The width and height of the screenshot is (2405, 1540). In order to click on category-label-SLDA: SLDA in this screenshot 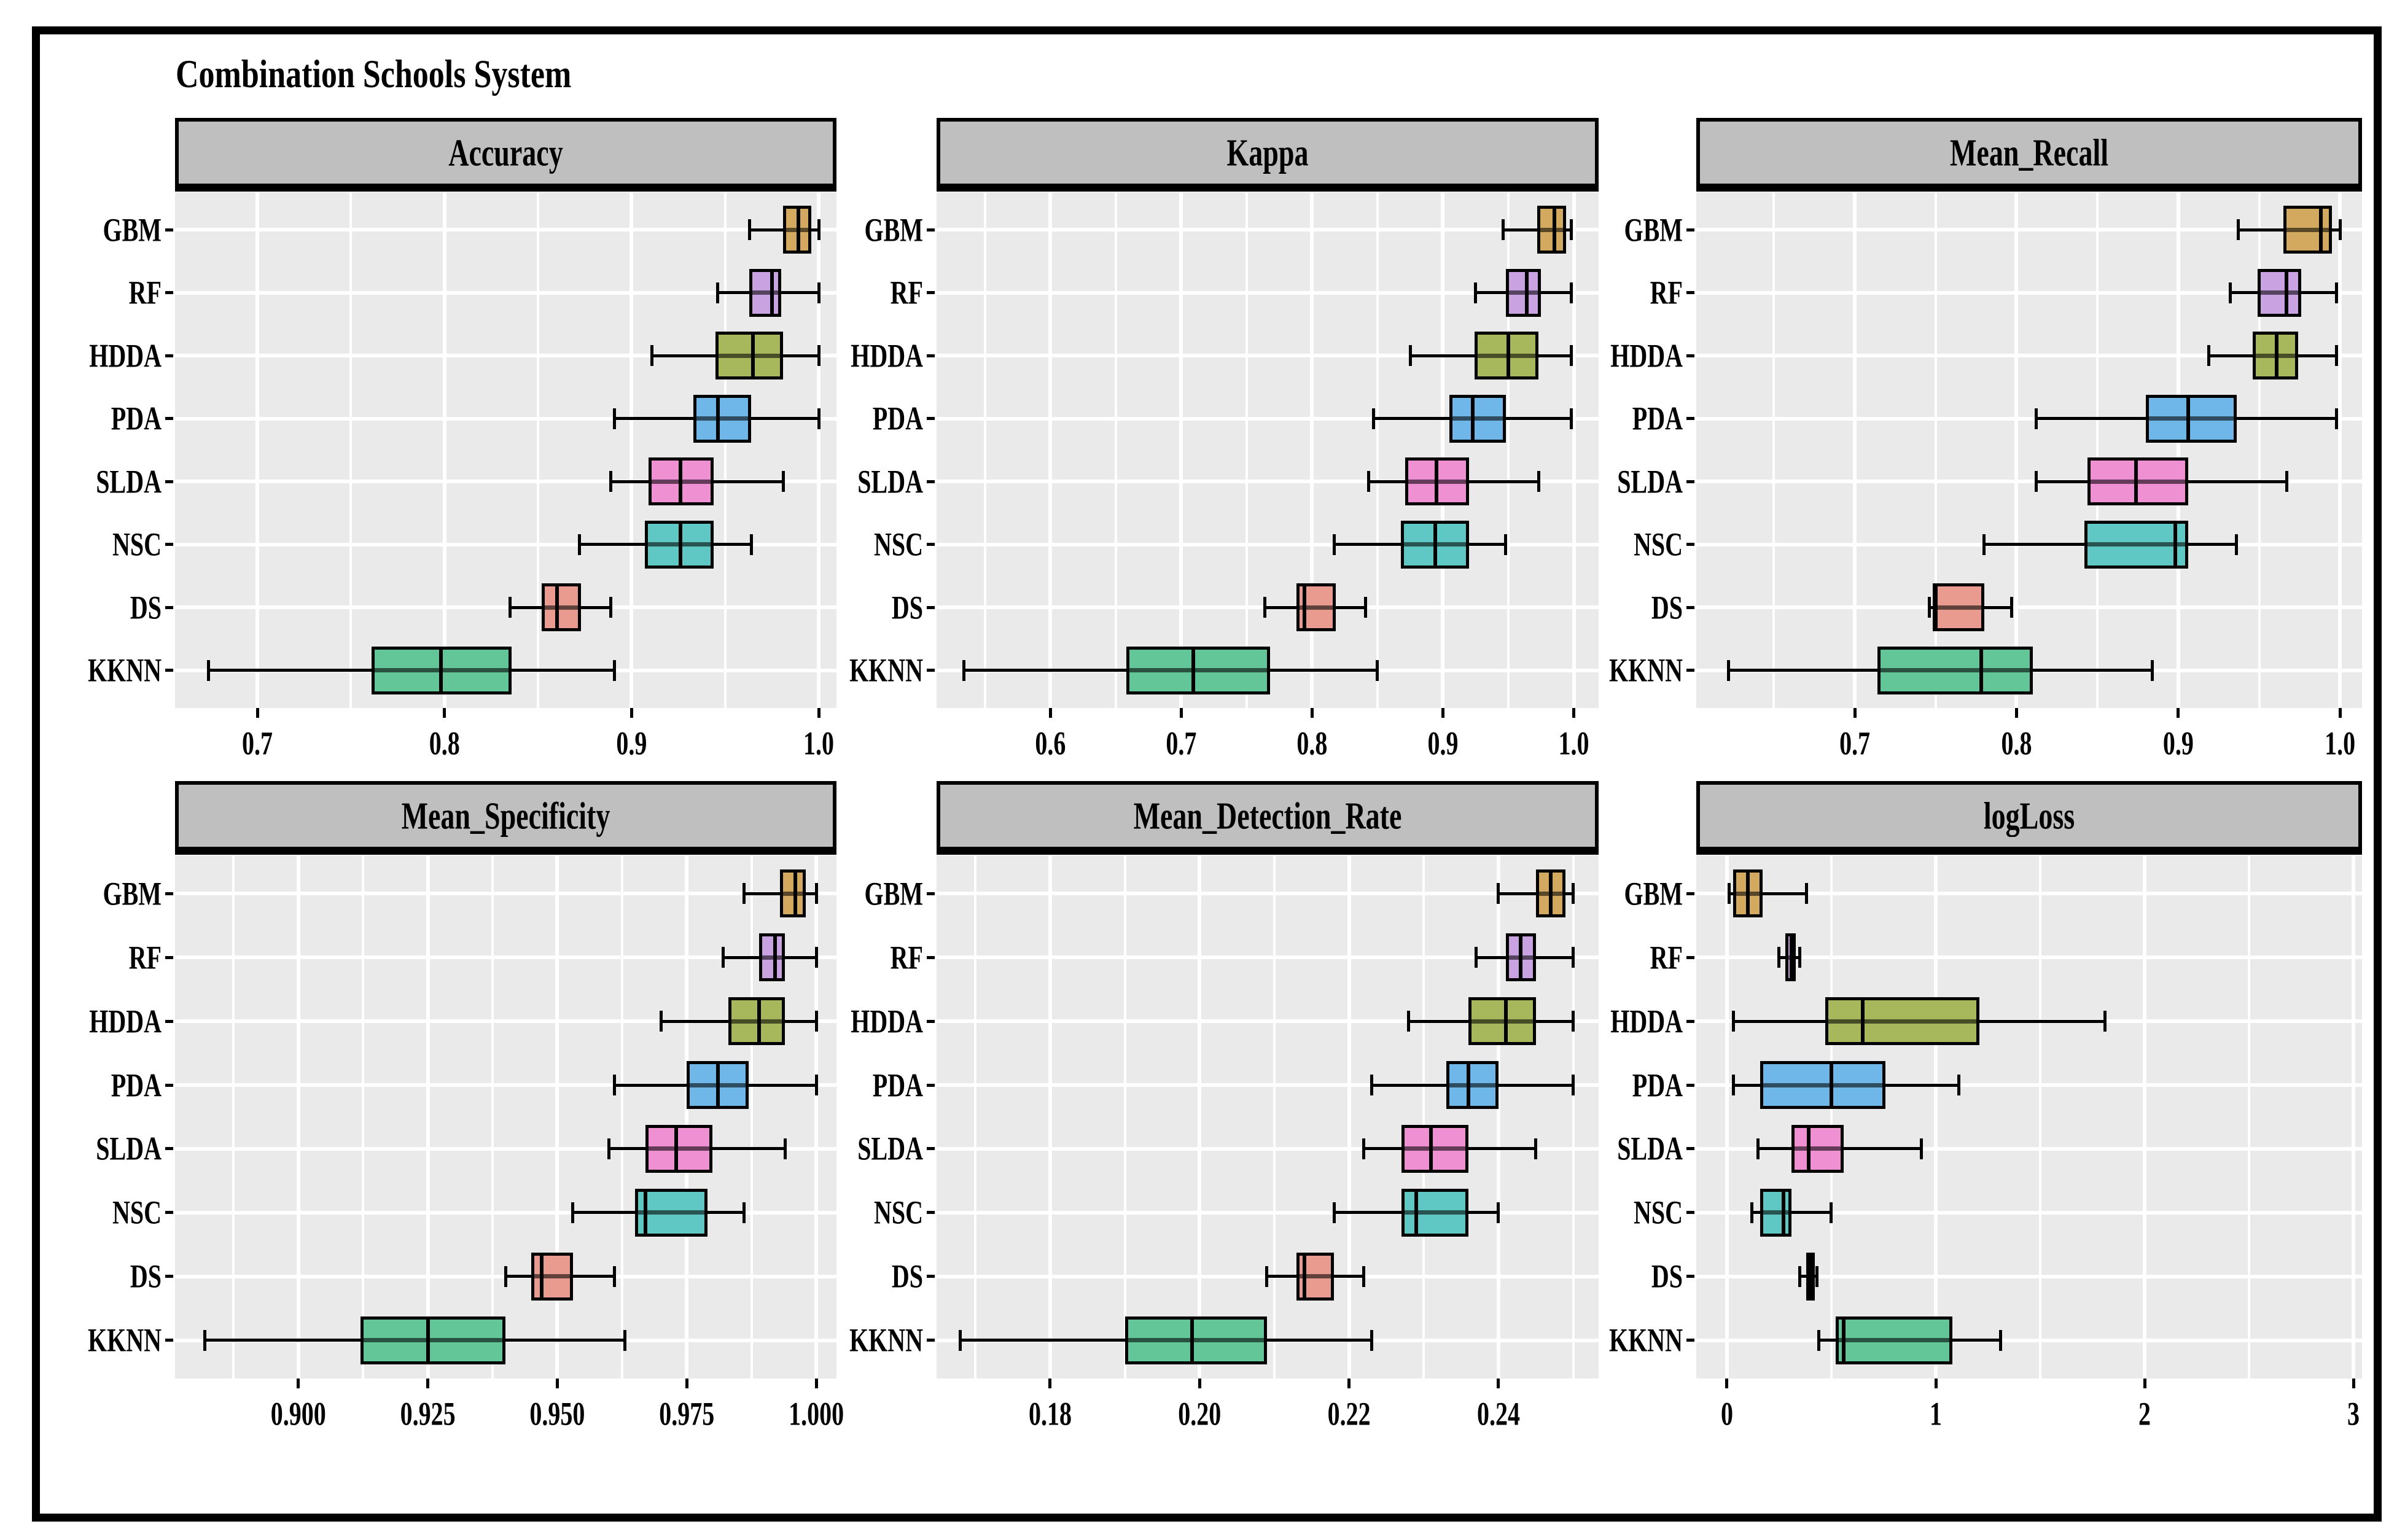, I will do `click(890, 481)`.